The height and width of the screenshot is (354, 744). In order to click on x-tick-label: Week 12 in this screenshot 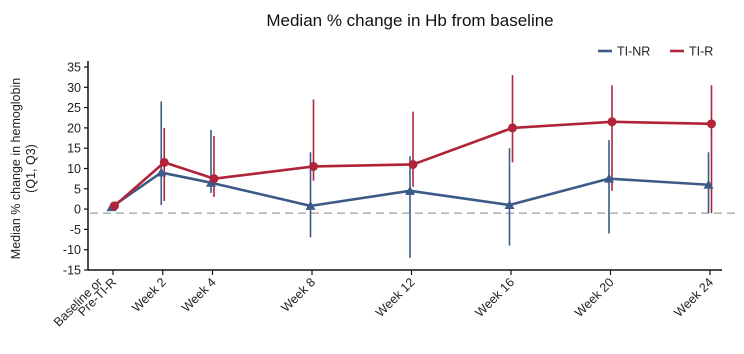, I will do `click(395, 297)`.